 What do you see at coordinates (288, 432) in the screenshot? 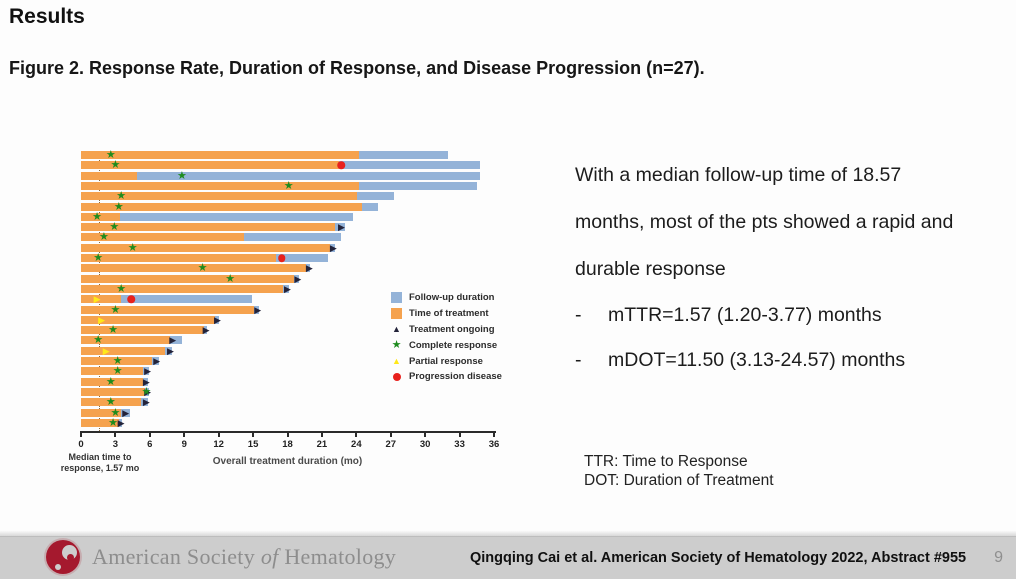
I see `x-axis-line` at bounding box center [288, 432].